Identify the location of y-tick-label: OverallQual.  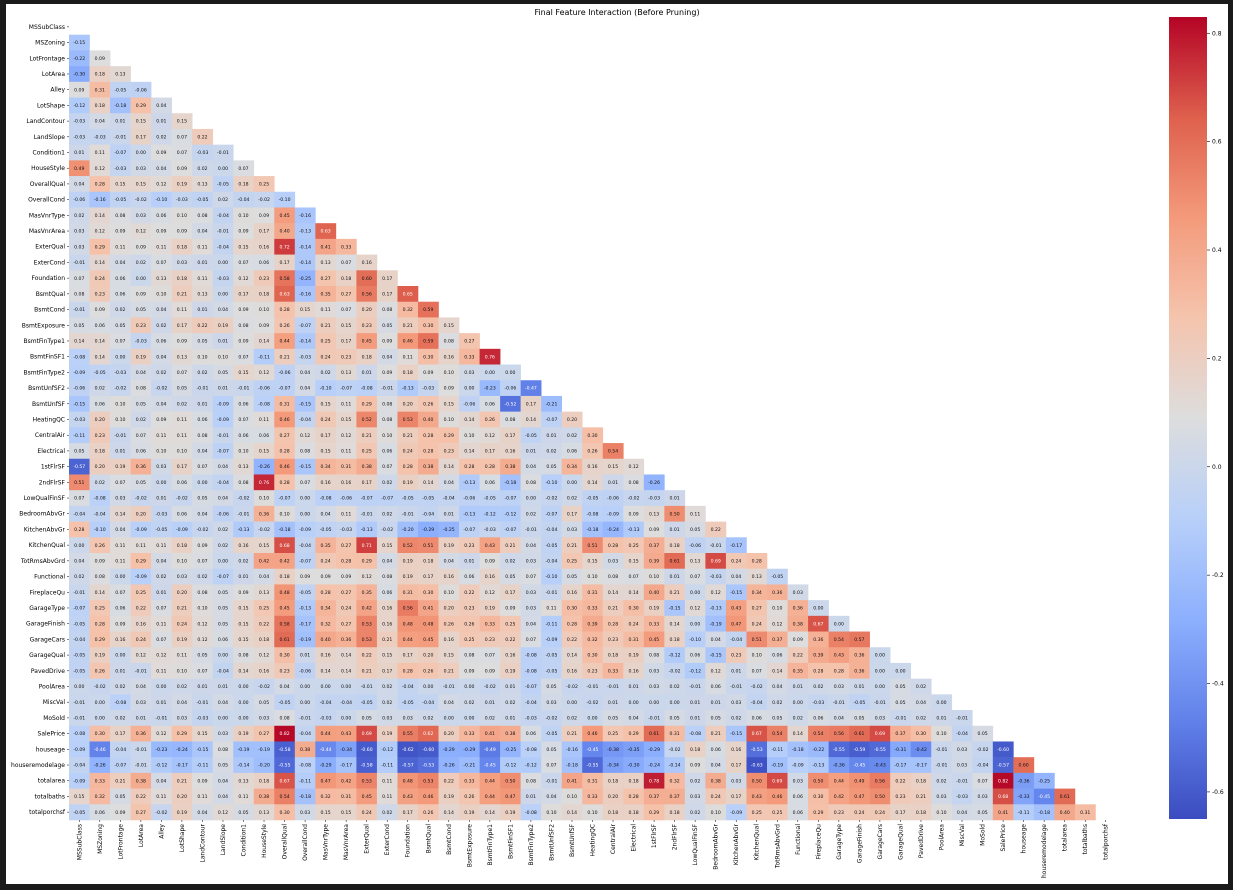
(48, 184).